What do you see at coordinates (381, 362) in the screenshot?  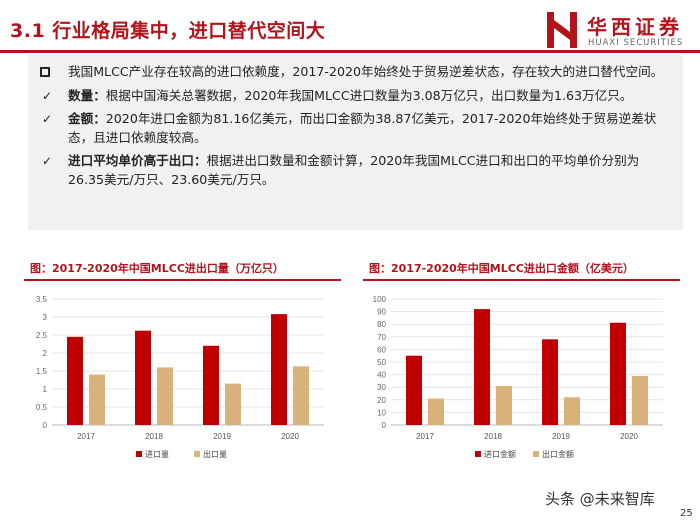 I see `y-tick-label: 50` at bounding box center [381, 362].